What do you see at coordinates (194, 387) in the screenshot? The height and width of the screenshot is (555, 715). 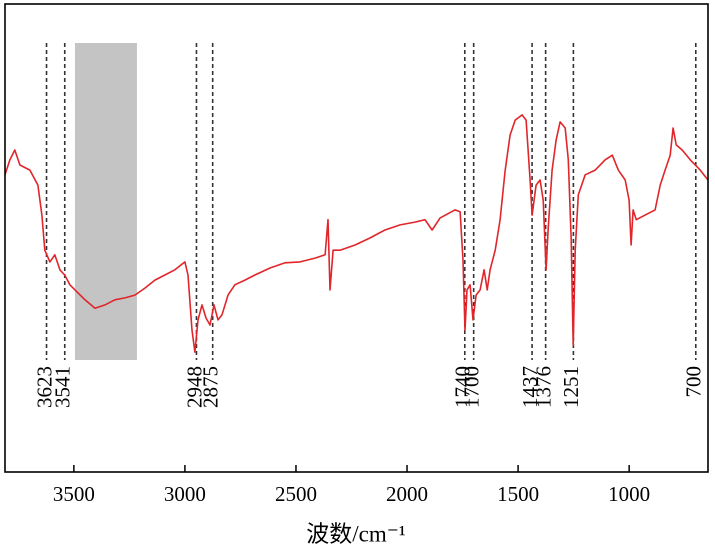 I see `reference-label: 2948` at bounding box center [194, 387].